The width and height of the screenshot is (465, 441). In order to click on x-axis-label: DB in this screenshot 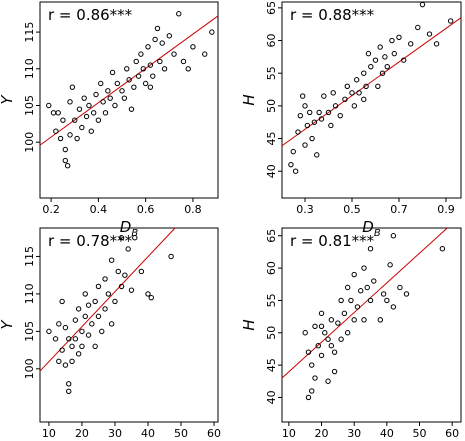, I will do `click(371, 228)`.